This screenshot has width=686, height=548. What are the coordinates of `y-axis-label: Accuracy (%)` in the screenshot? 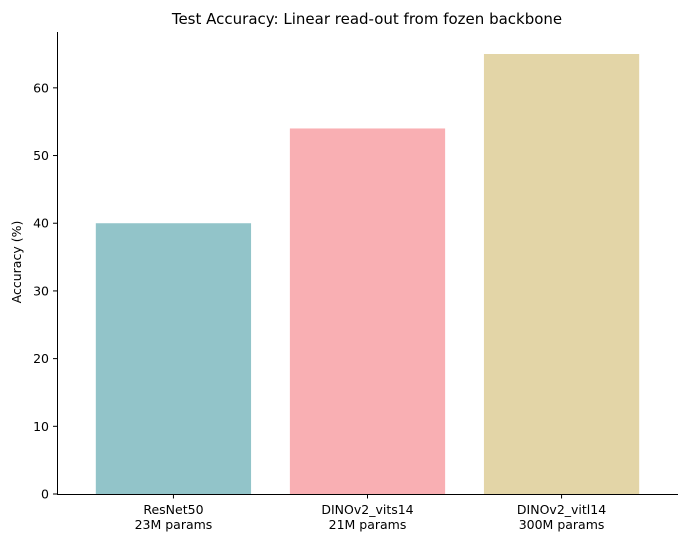 It's located at (16, 262).